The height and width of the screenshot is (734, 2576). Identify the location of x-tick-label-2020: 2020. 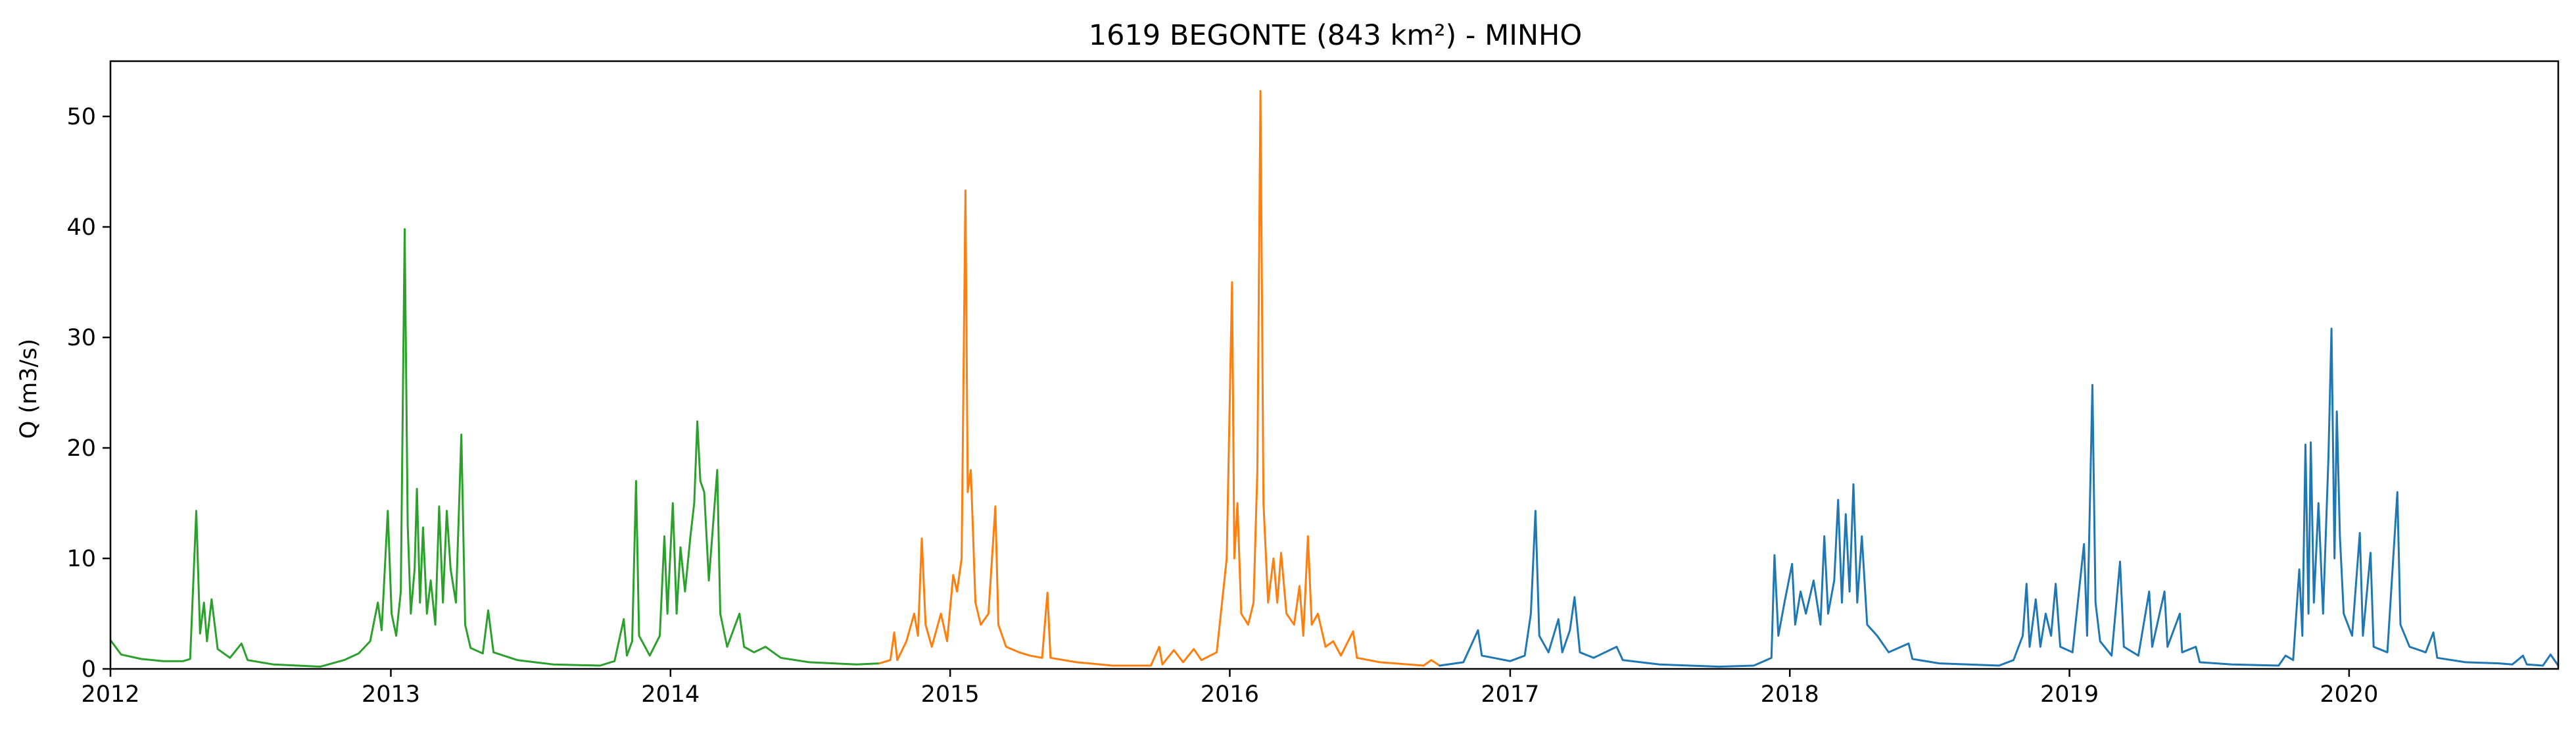
(2349, 694).